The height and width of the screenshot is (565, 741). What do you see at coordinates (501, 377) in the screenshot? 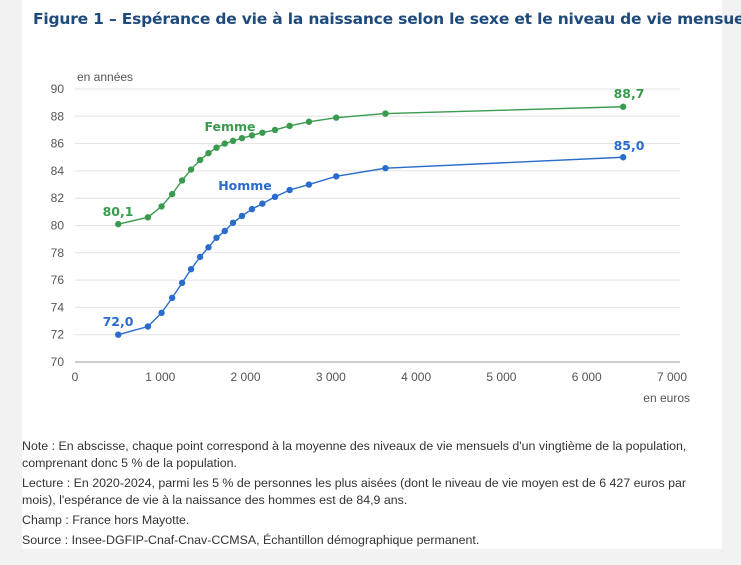
I see `x-tick-label: 5 000` at bounding box center [501, 377].